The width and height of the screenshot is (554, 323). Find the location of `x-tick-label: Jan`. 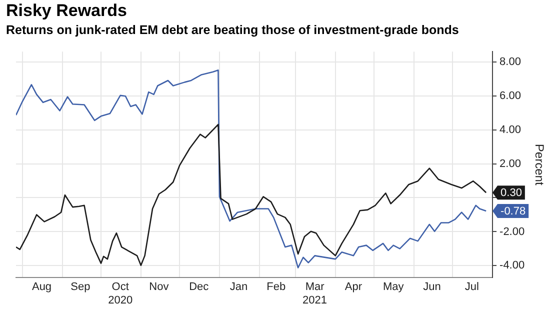

x-tick-label: Jan is located at coordinates (239, 287).